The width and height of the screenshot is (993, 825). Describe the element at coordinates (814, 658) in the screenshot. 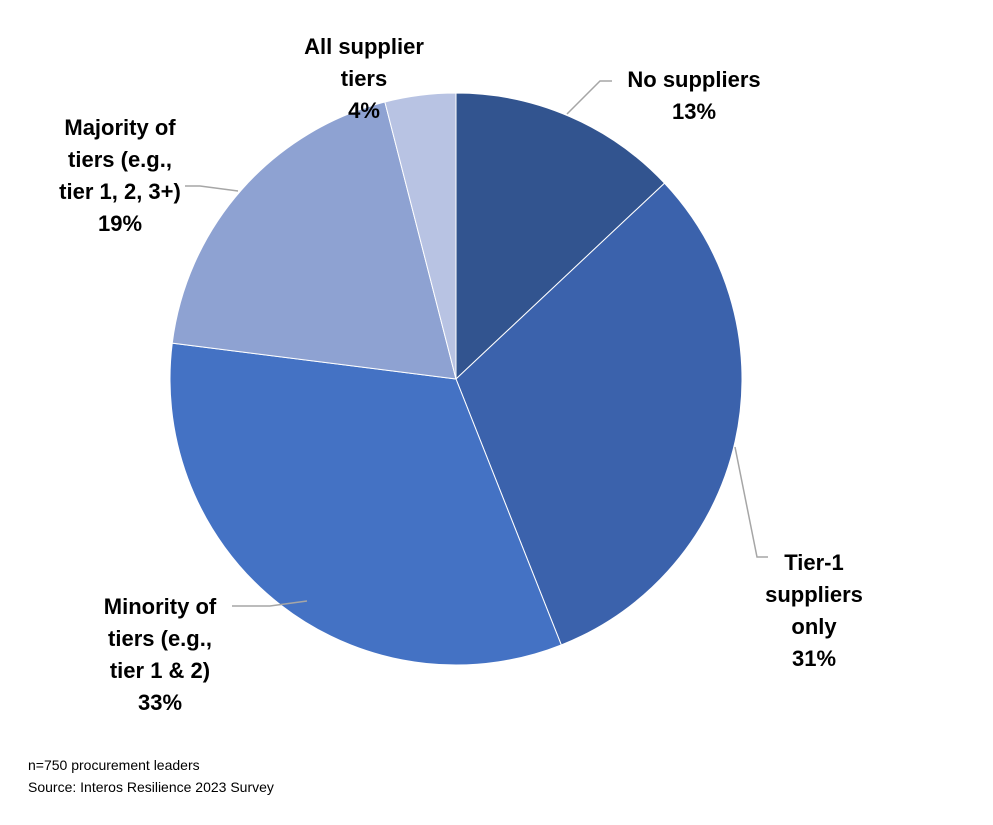

I see `slice-value-label: 31%` at that location.